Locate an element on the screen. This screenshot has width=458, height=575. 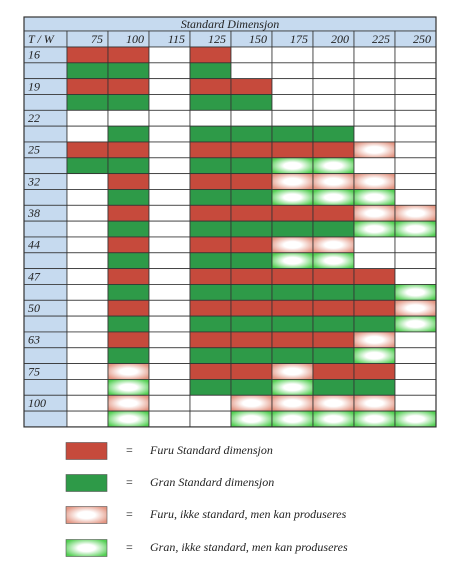
column-header: 125 is located at coordinates (217, 39).